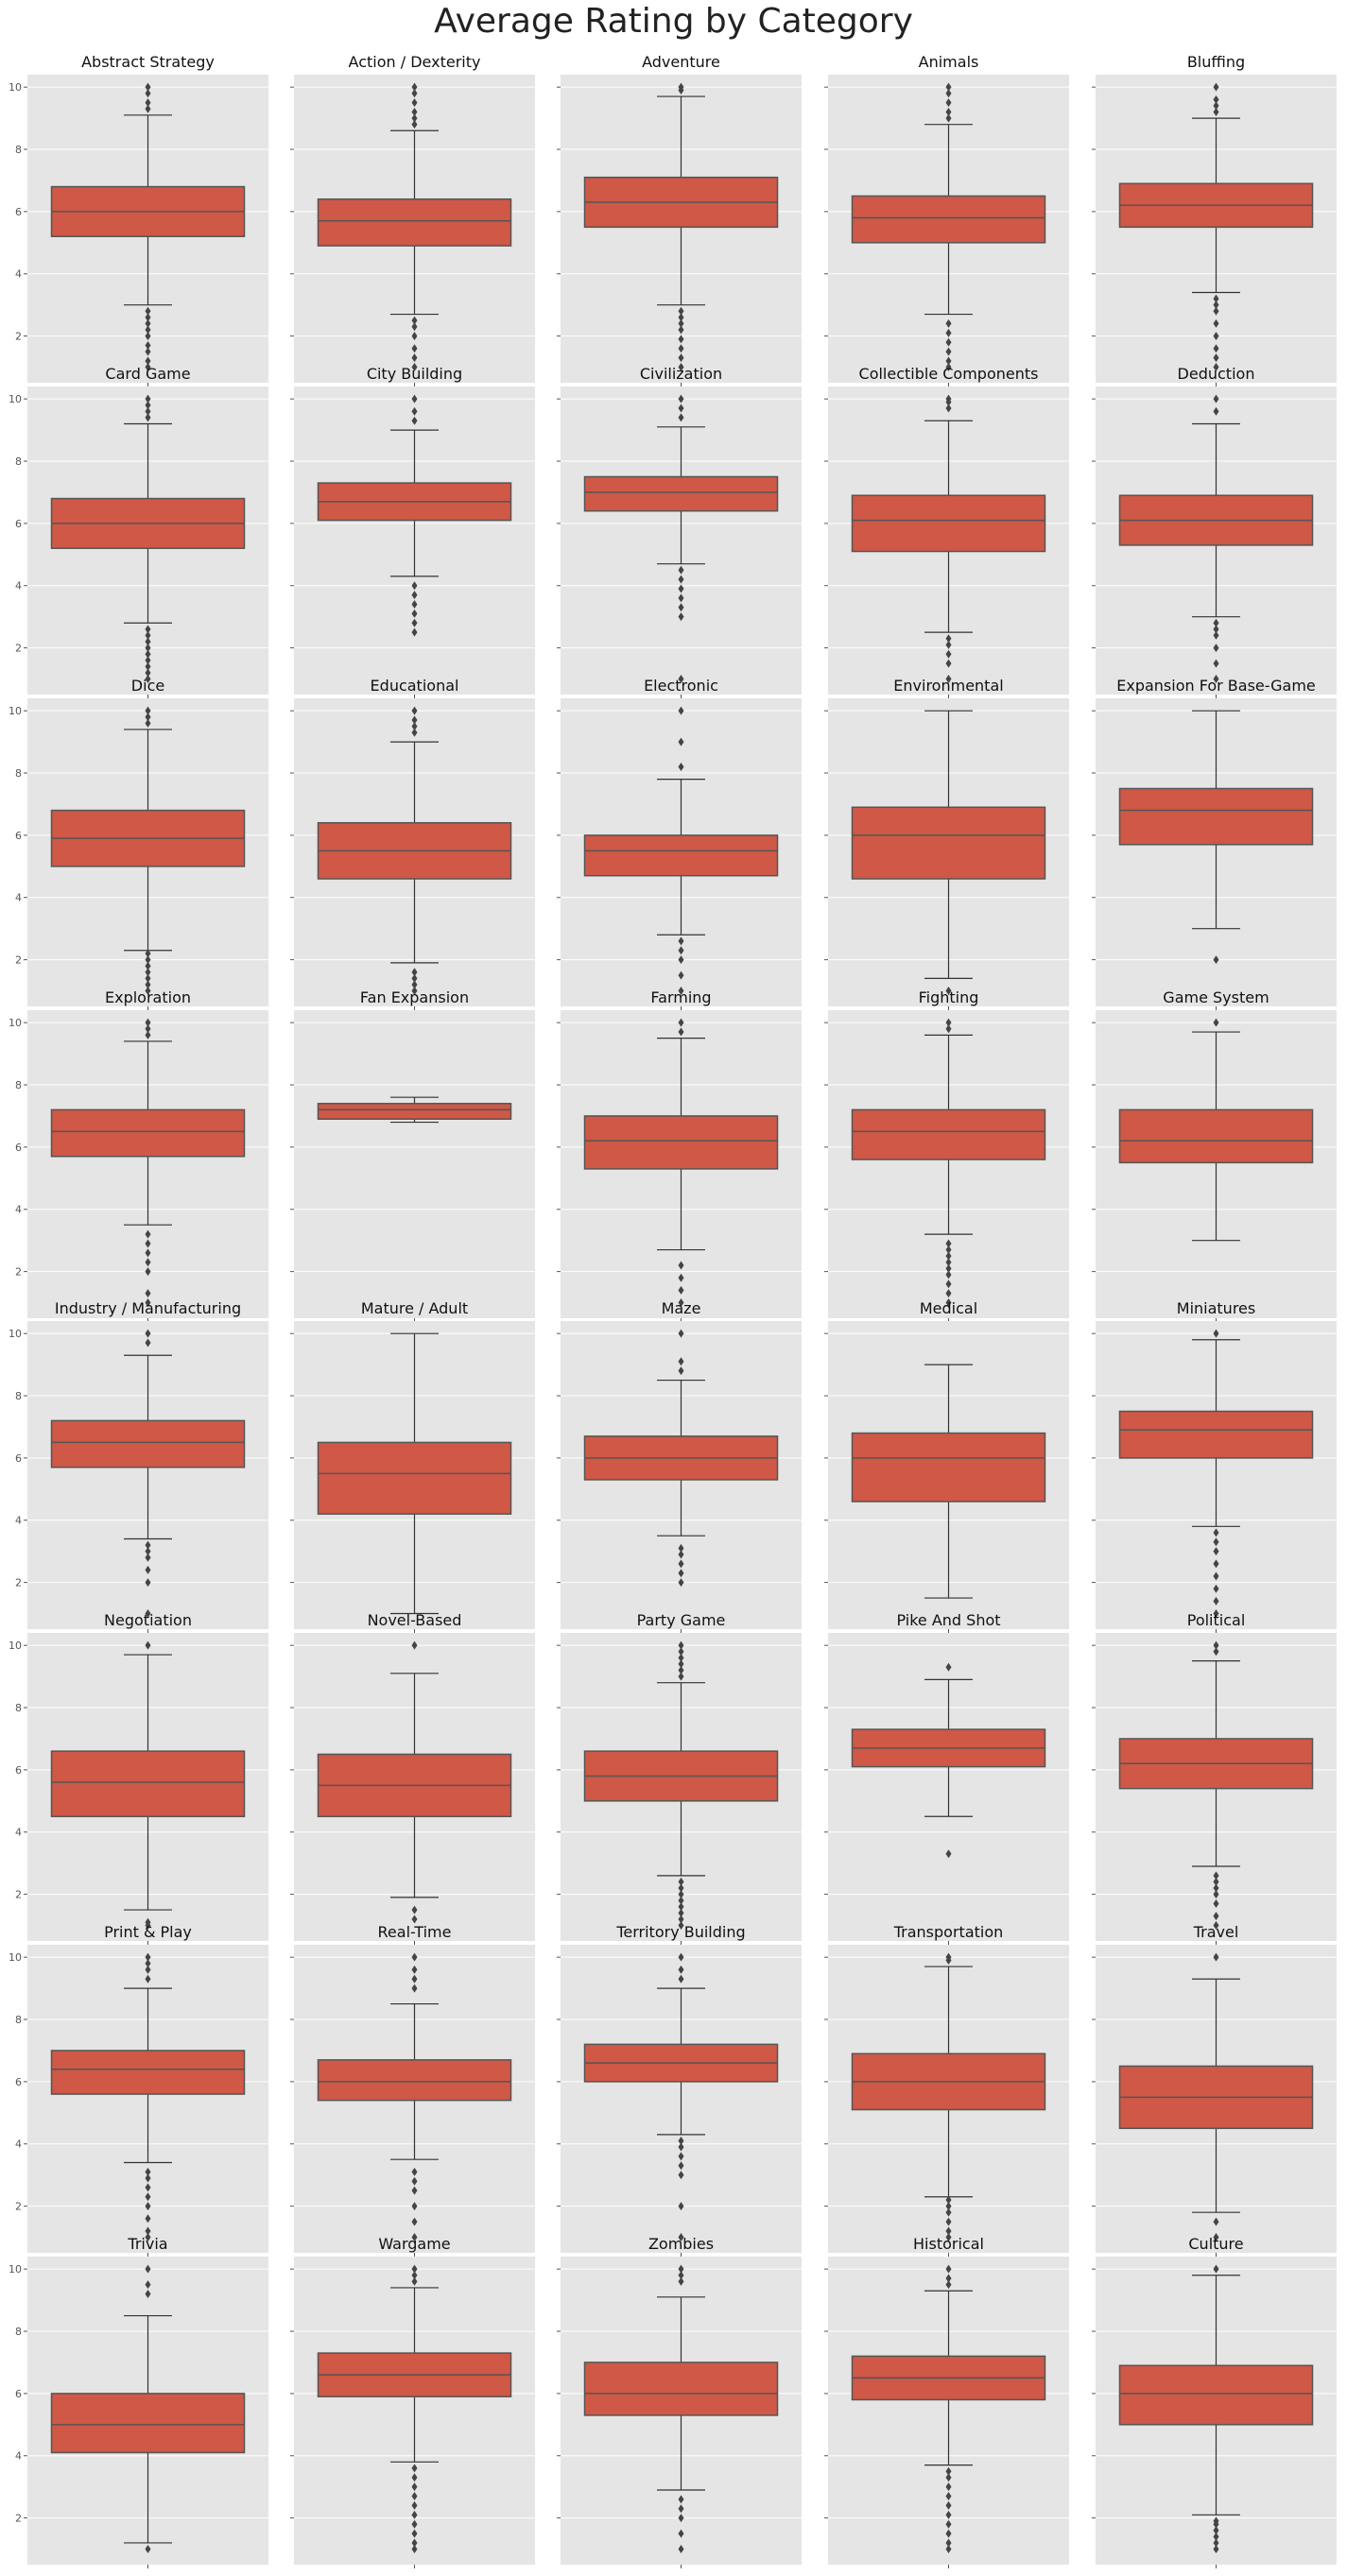  What do you see at coordinates (138, 1466) in the screenshot?
I see `panel: 2 4 6 8 10 Industry / Manufacturing` at bounding box center [138, 1466].